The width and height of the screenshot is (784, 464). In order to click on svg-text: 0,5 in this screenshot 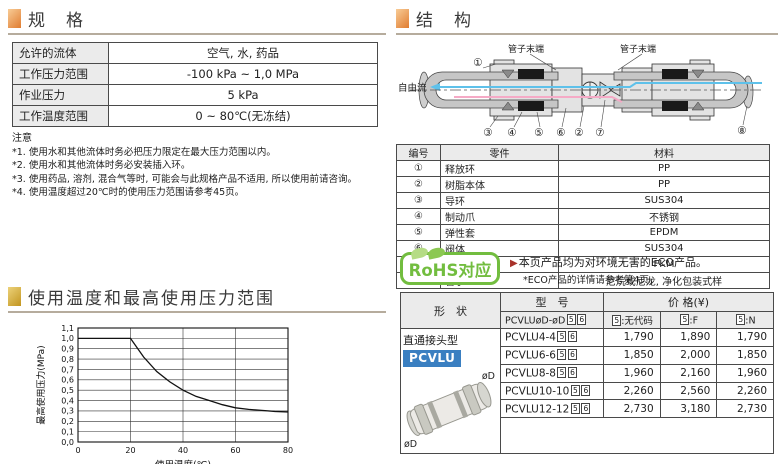, I will do `click(67, 390)`.